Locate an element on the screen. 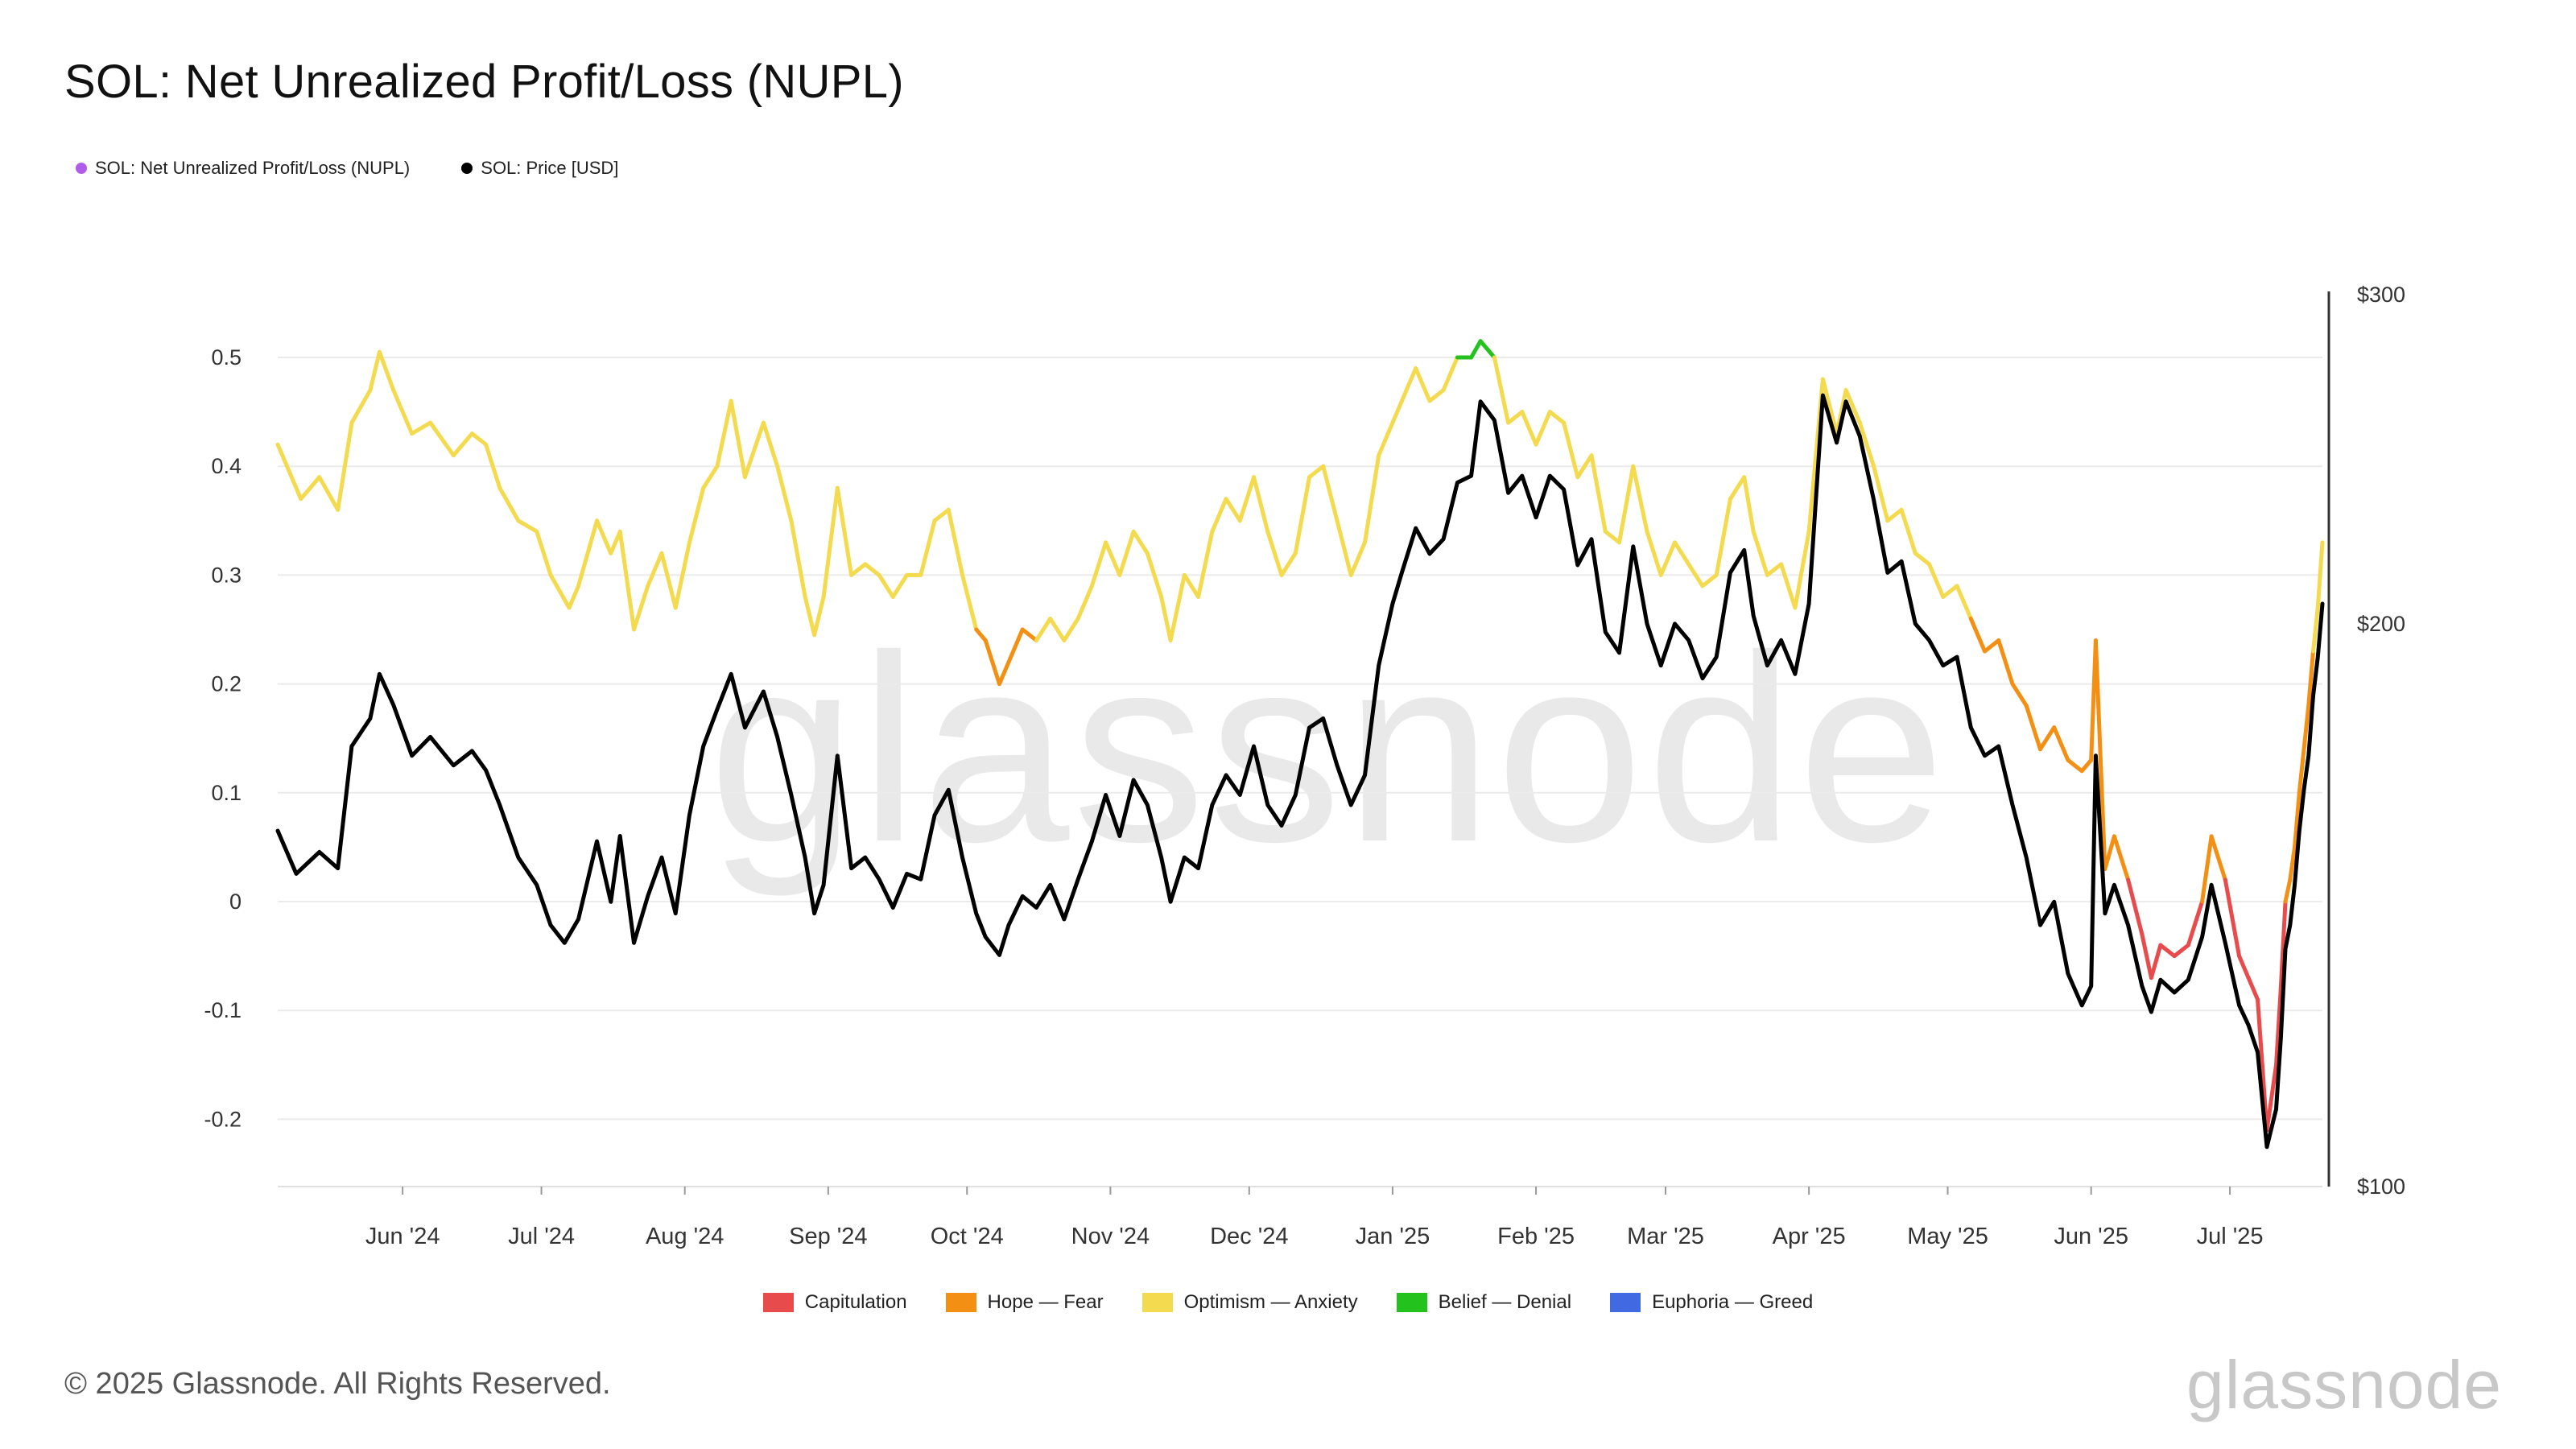 The height and width of the screenshot is (1449, 2576). y-right-tick-label: $100 is located at coordinates (2381, 1186).